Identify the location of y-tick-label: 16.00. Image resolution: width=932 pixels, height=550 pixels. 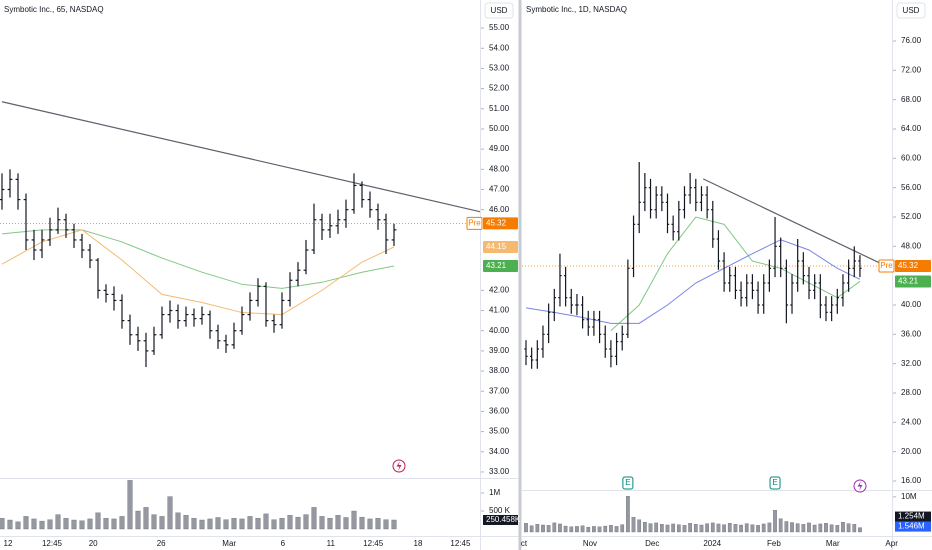
(911, 480).